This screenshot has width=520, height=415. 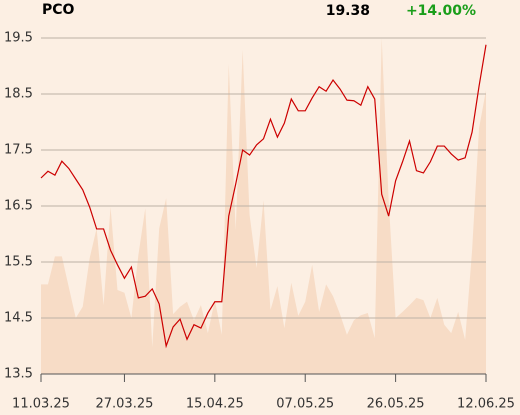 What do you see at coordinates (41, 404) in the screenshot?
I see `x-tick-label: 11.03.25` at bounding box center [41, 404].